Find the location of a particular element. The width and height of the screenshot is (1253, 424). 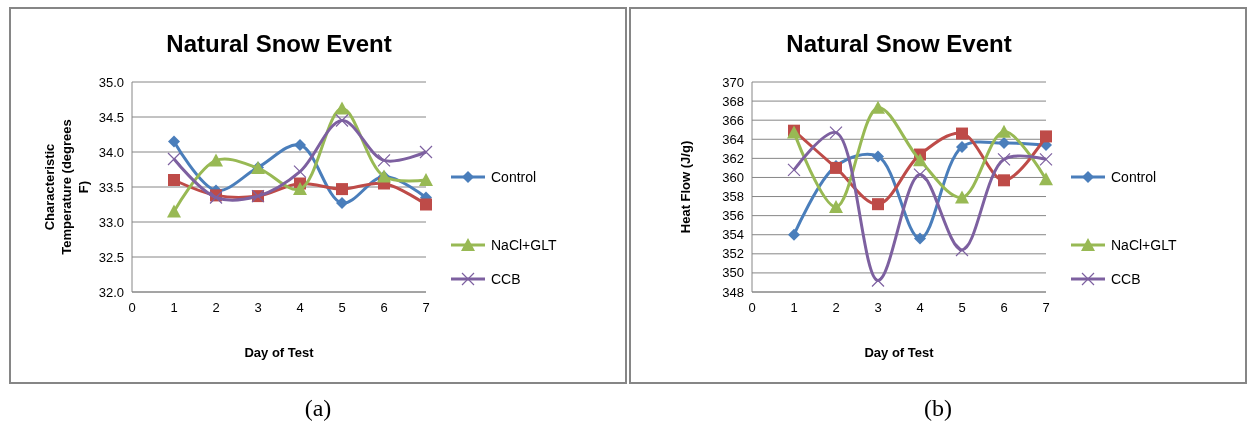

y-tick-label: 362 is located at coordinates (733, 158).